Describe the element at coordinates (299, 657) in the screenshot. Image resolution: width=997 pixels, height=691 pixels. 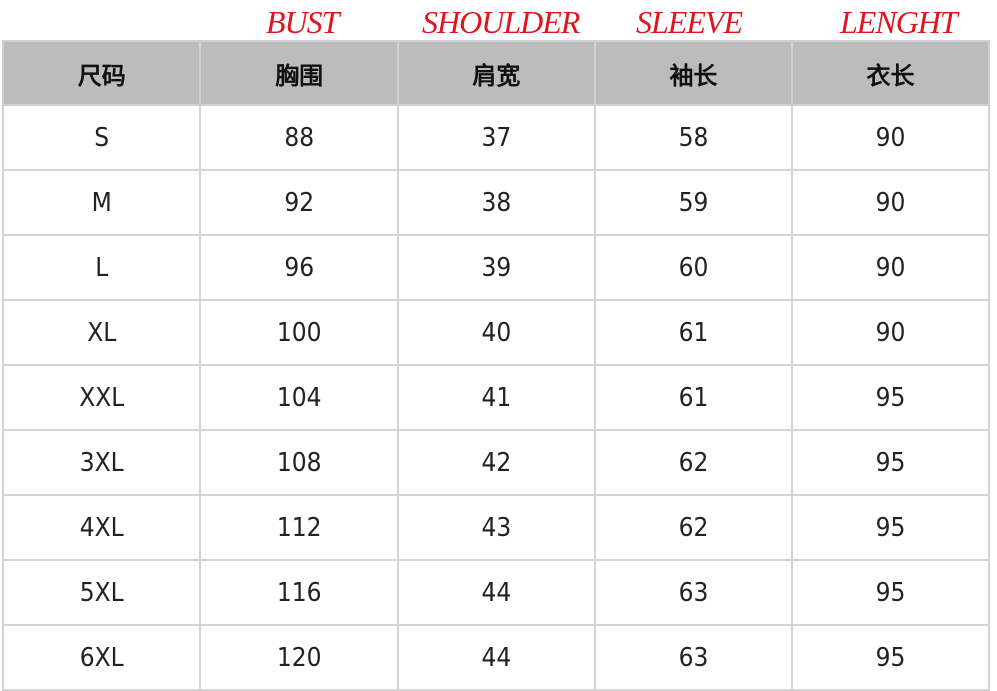
I see `cell-bust: 120` at that location.